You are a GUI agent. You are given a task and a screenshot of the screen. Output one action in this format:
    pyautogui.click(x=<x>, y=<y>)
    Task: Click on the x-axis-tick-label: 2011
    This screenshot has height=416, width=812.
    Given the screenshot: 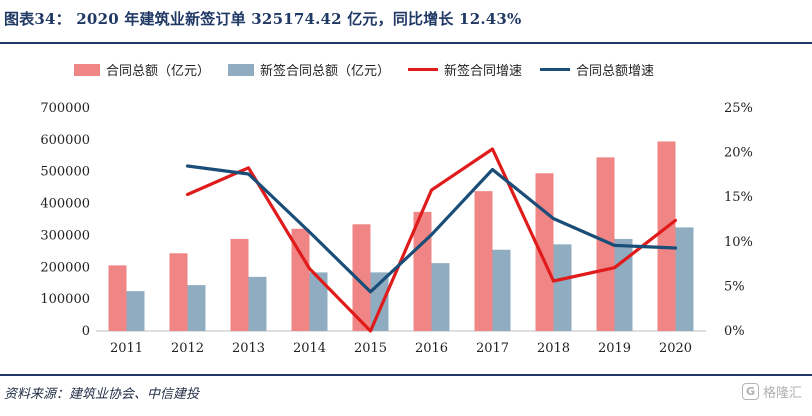 What is the action you would take?
    pyautogui.click(x=126, y=348)
    